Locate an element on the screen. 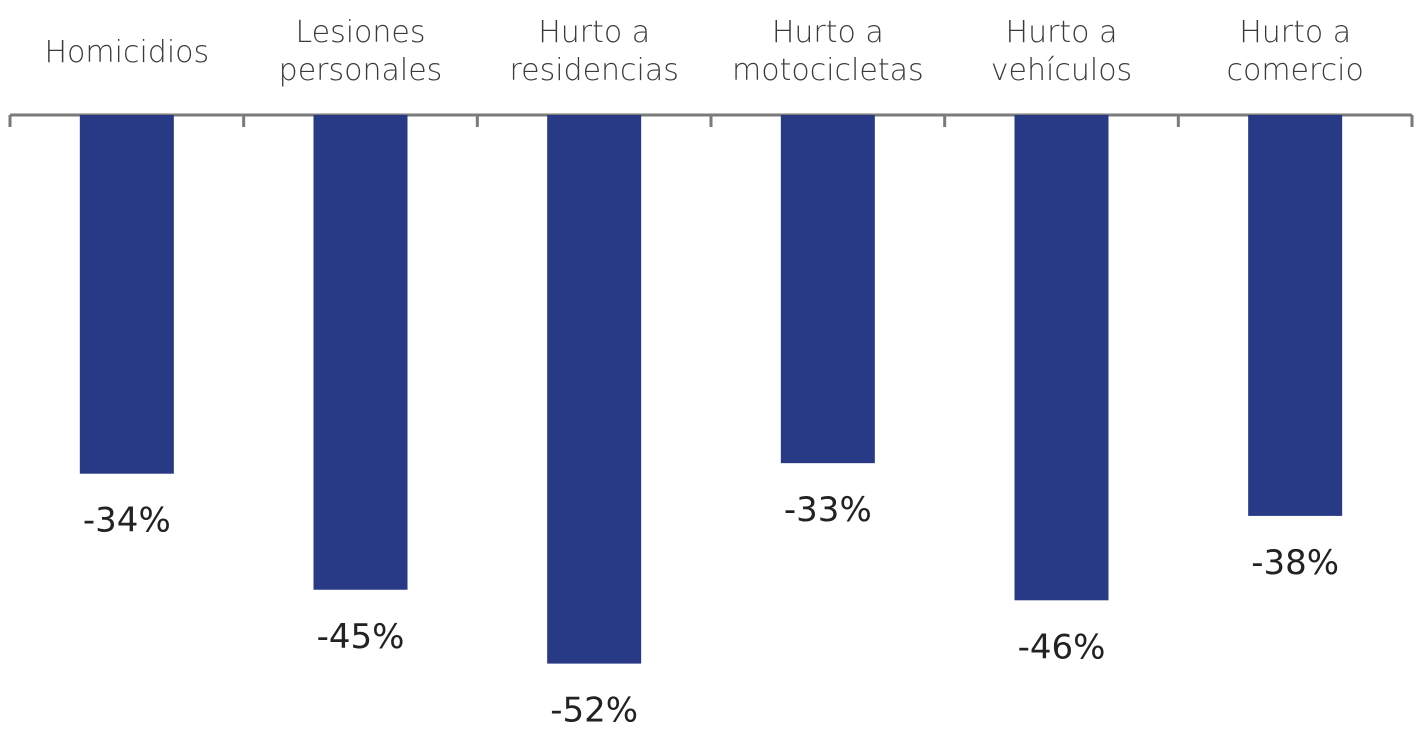 The height and width of the screenshot is (734, 1420). category-label: Hurto a motocicletas is located at coordinates (828, 51).